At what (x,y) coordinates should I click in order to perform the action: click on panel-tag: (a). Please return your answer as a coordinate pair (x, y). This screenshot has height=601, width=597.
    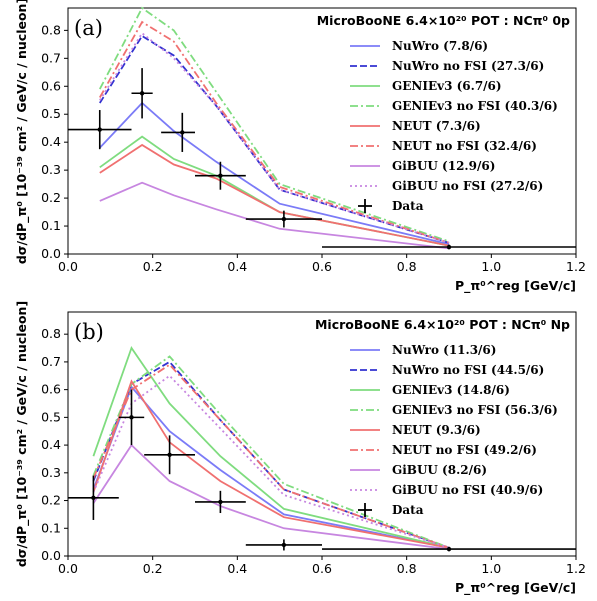
    Looking at the image, I should click on (88, 28).